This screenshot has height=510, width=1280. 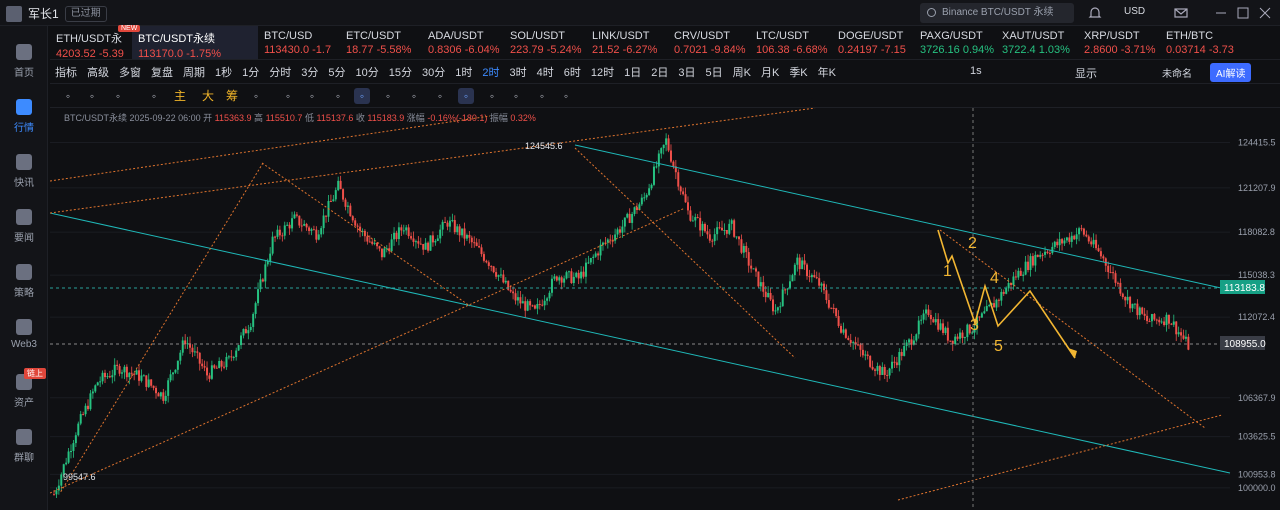 What do you see at coordinates (24, 171) in the screenshot?
I see `sidebar-item-2: 快讯` at bounding box center [24, 171].